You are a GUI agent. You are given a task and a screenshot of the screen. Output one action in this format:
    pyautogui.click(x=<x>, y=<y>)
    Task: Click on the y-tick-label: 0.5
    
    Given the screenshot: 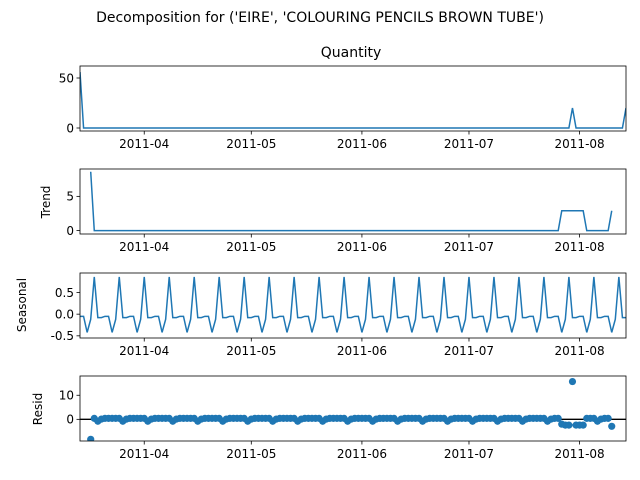 What is the action you would take?
    pyautogui.click(x=64, y=293)
    